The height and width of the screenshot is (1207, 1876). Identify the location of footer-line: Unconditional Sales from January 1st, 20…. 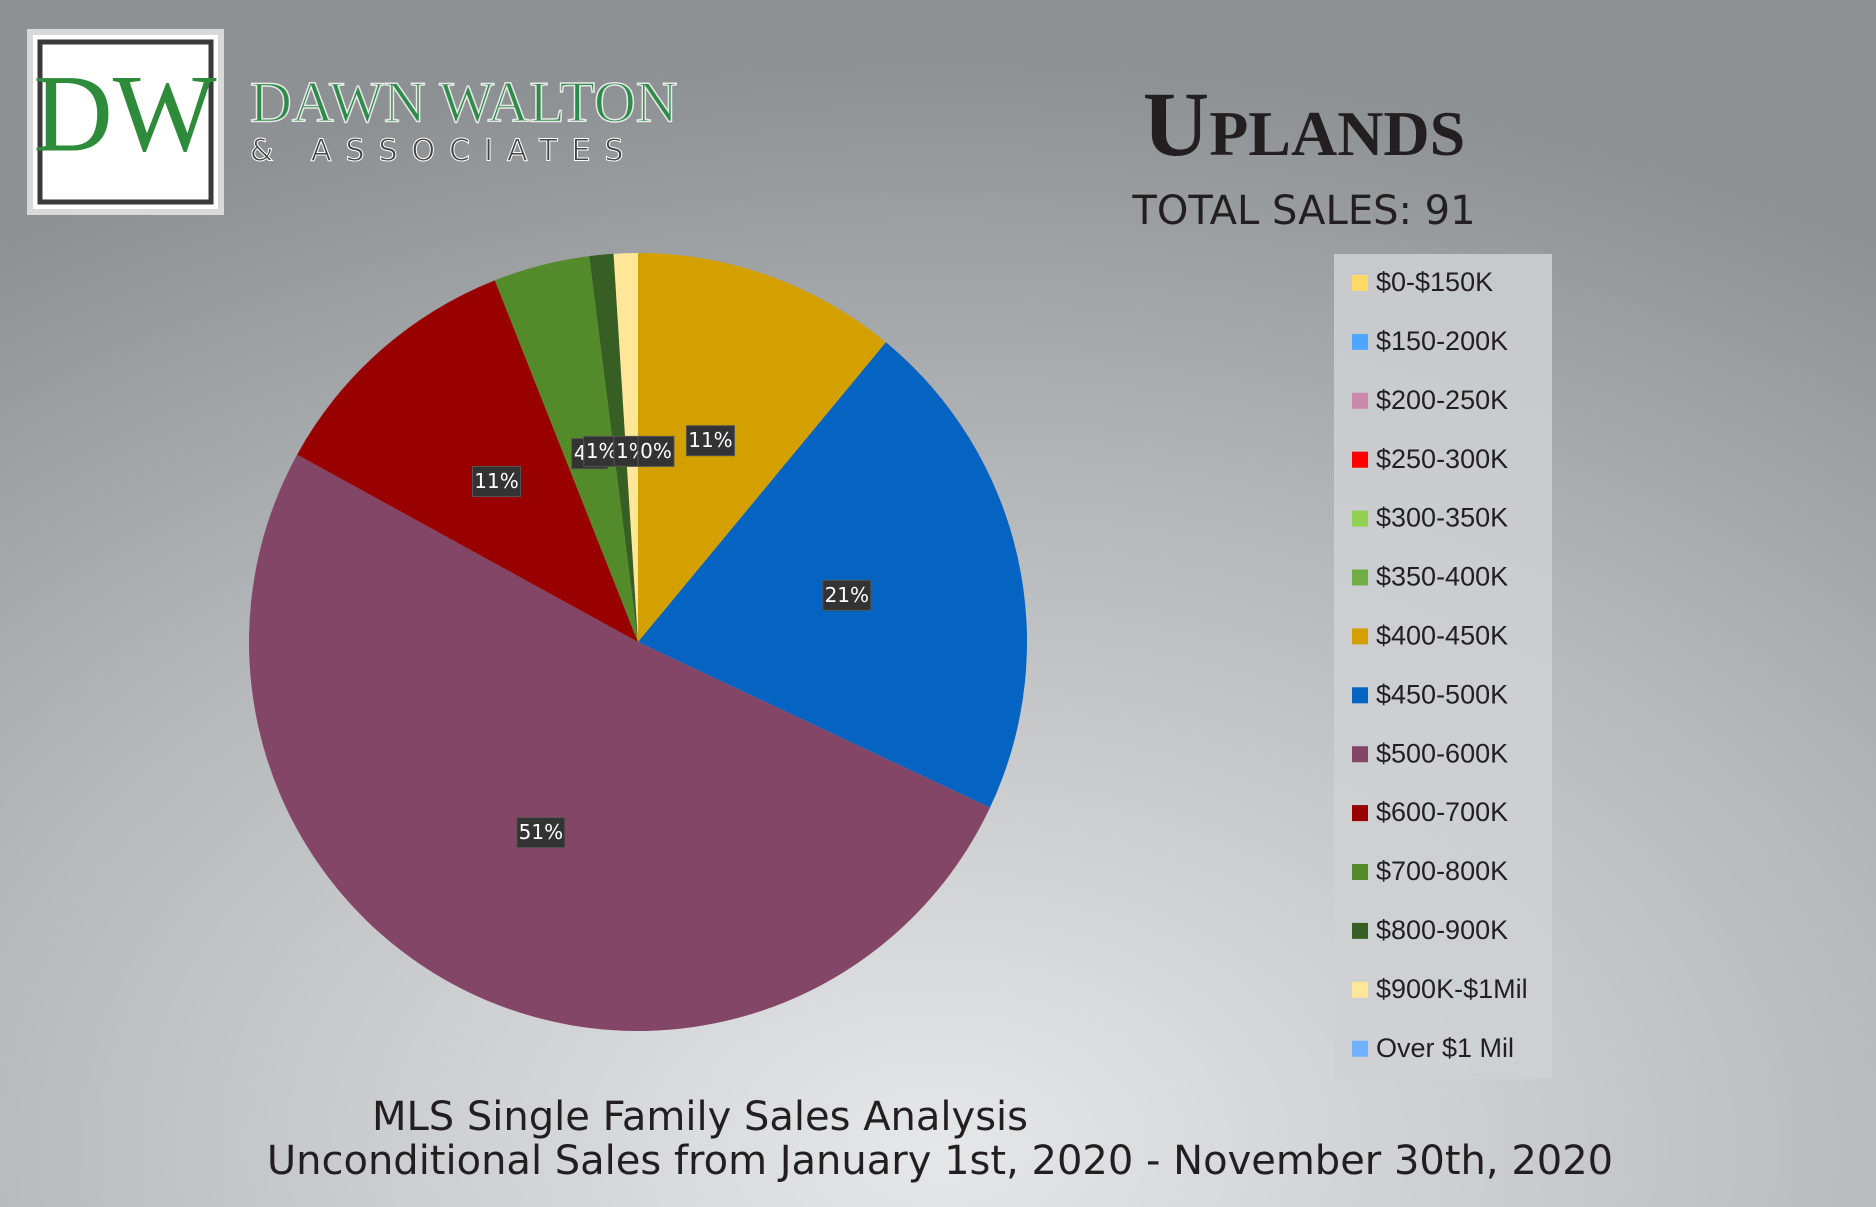
(940, 1161).